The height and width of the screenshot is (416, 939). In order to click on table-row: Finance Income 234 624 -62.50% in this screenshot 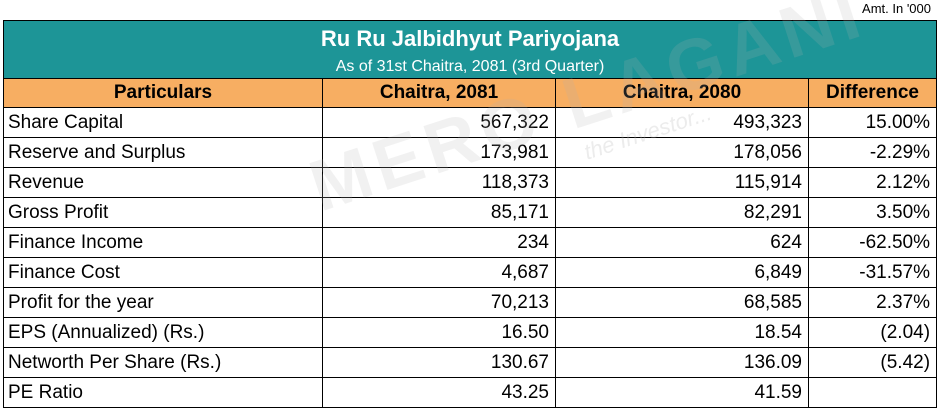, I will do `click(470, 242)`.